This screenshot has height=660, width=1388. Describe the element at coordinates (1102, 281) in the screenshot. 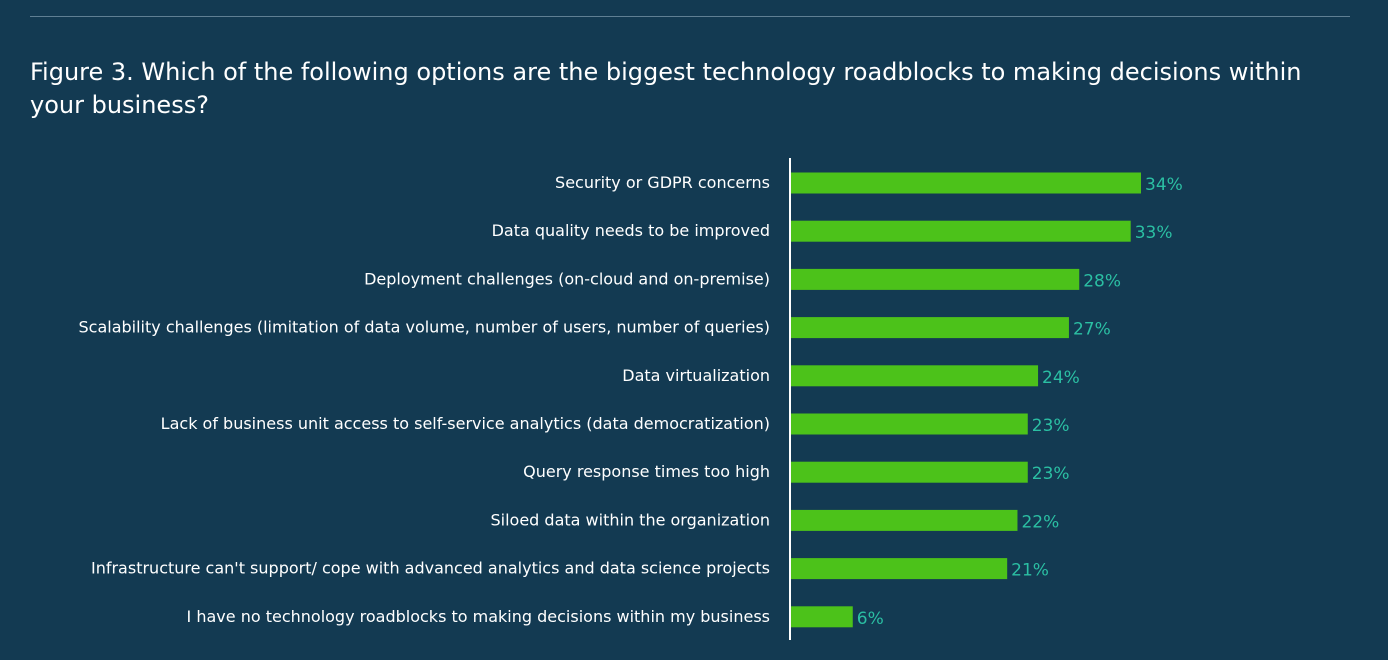

I see `value-label: 28%` at that location.